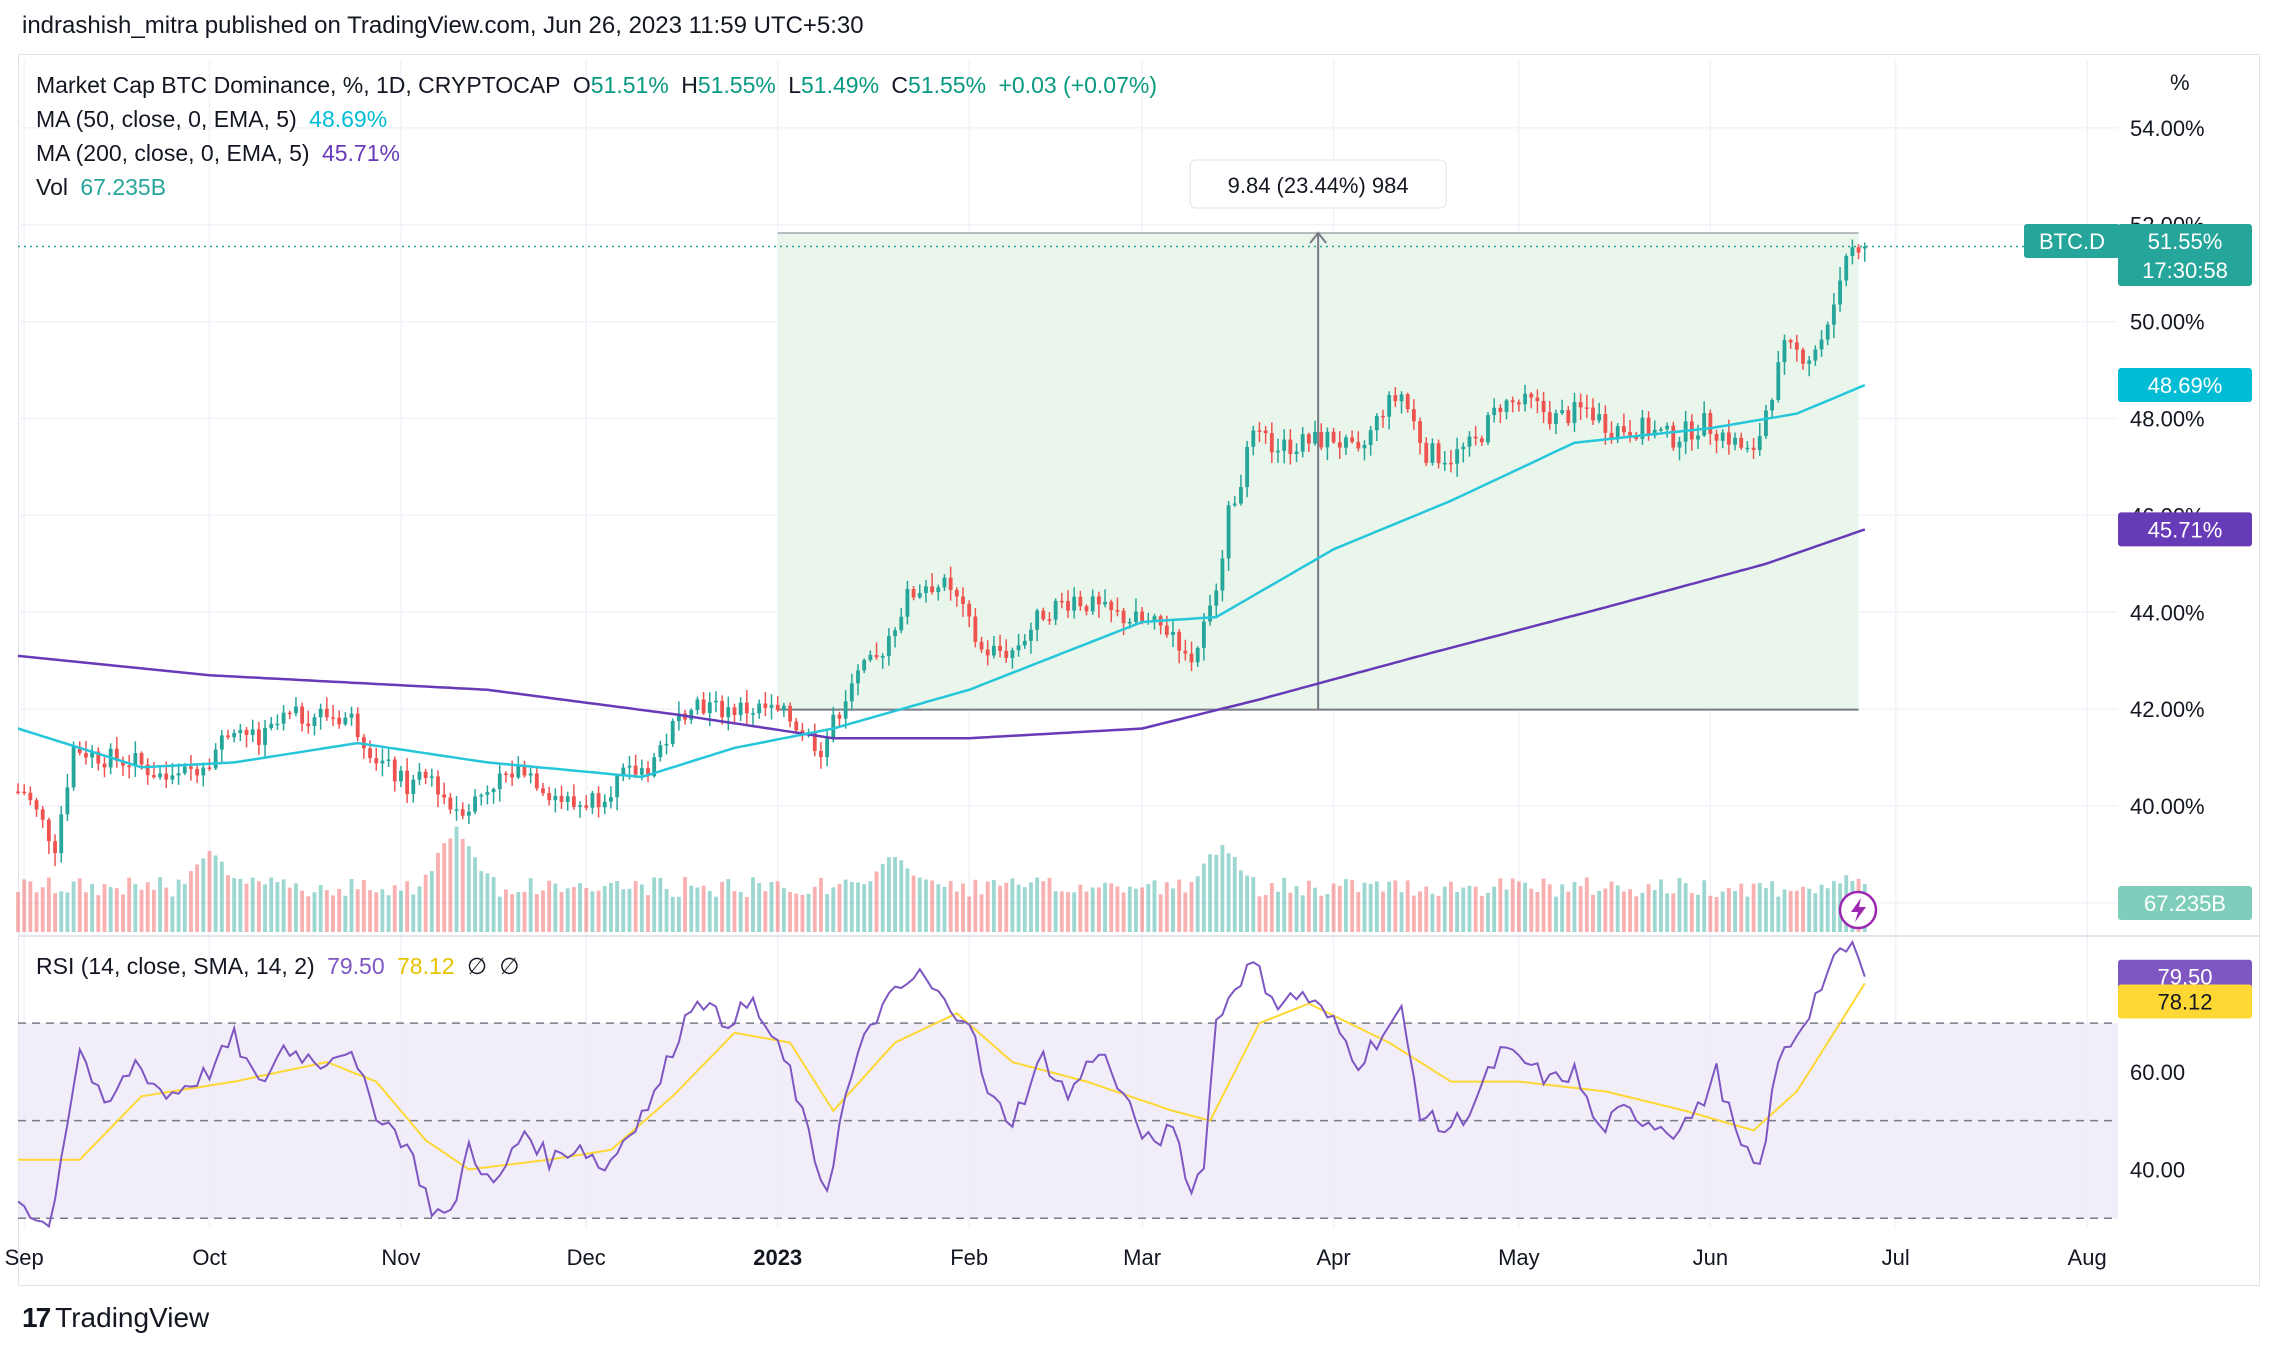  Describe the element at coordinates (115, 1318) in the screenshot. I see `tradingview-logo: 17 TradingView` at that location.